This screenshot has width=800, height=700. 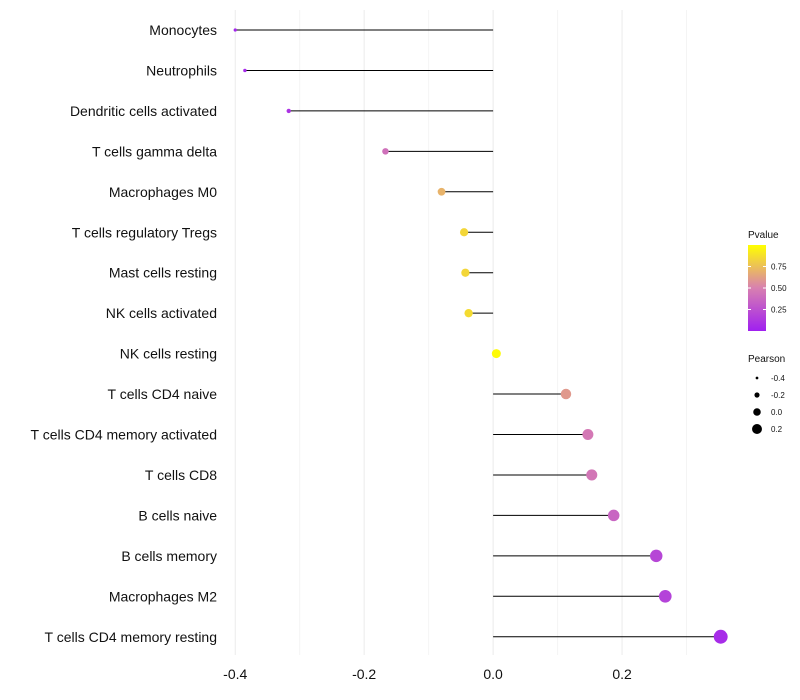 I want to click on category-label-9: T cells CD4 naive, so click(x=163, y=394).